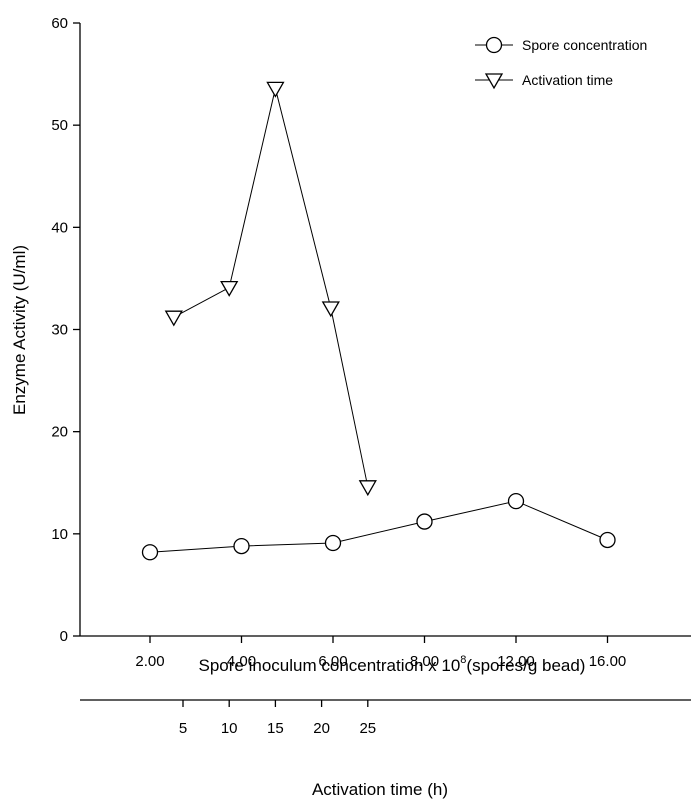 The width and height of the screenshot is (691, 800). What do you see at coordinates (516, 661) in the screenshot?
I see `x-tick-label: 12.00` at bounding box center [516, 661].